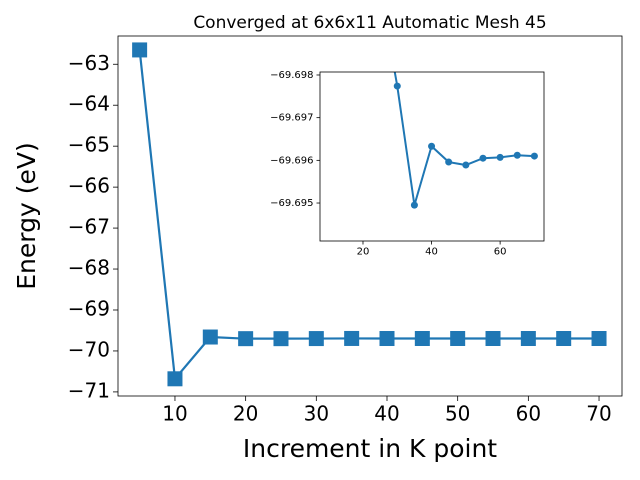 This screenshot has height=480, width=640. I want to click on y-tick-label: −67, so click(89, 227).